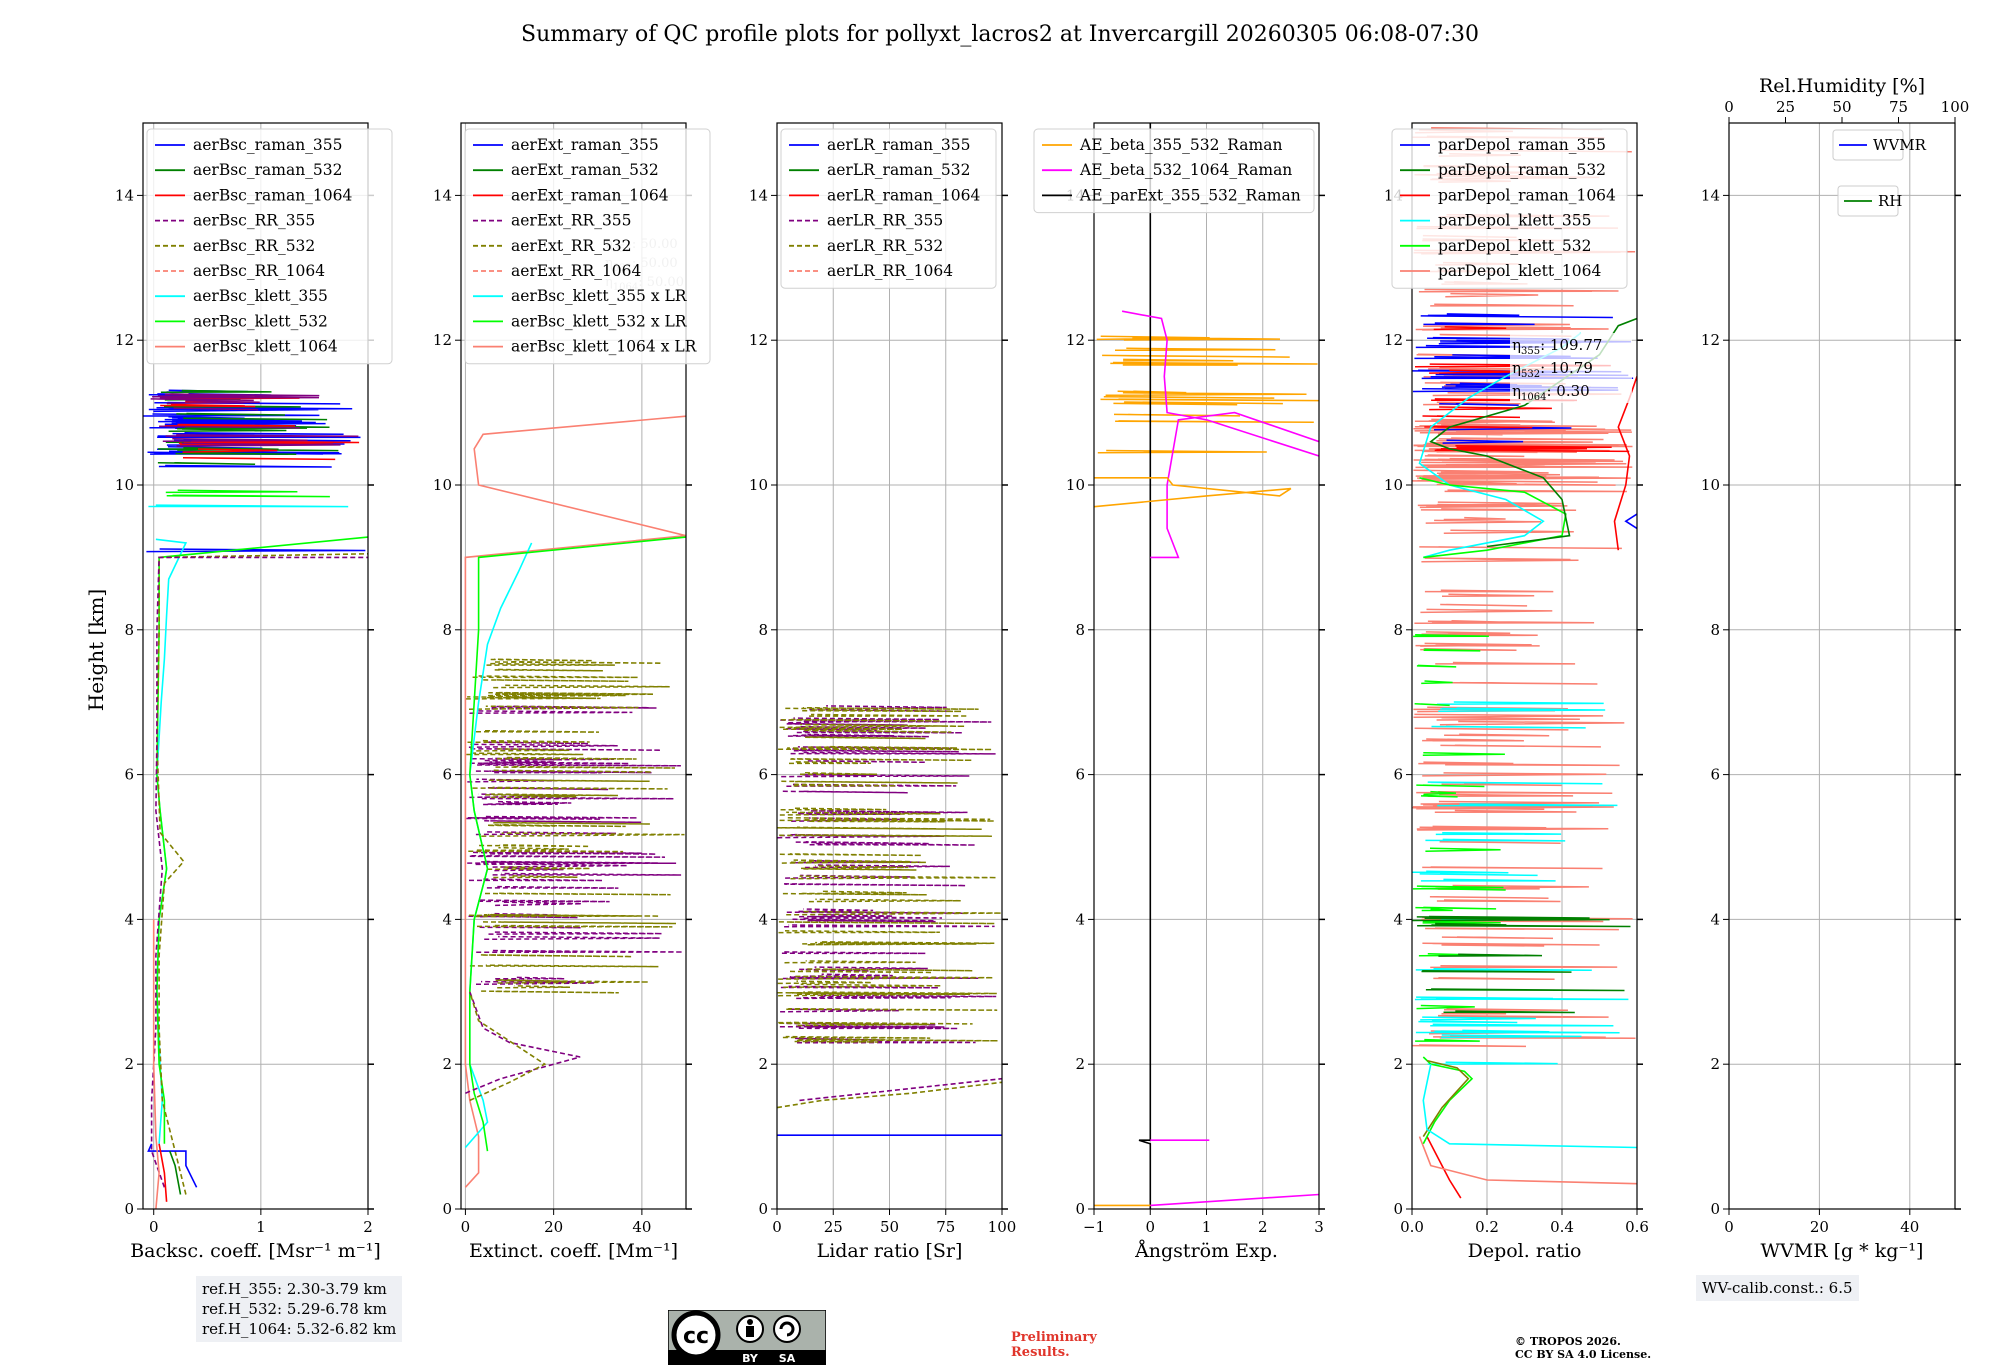 This screenshot has width=2000, height=1365. I want to click on legend-label: AE_beta_355_532_Raman, so click(1180, 145).